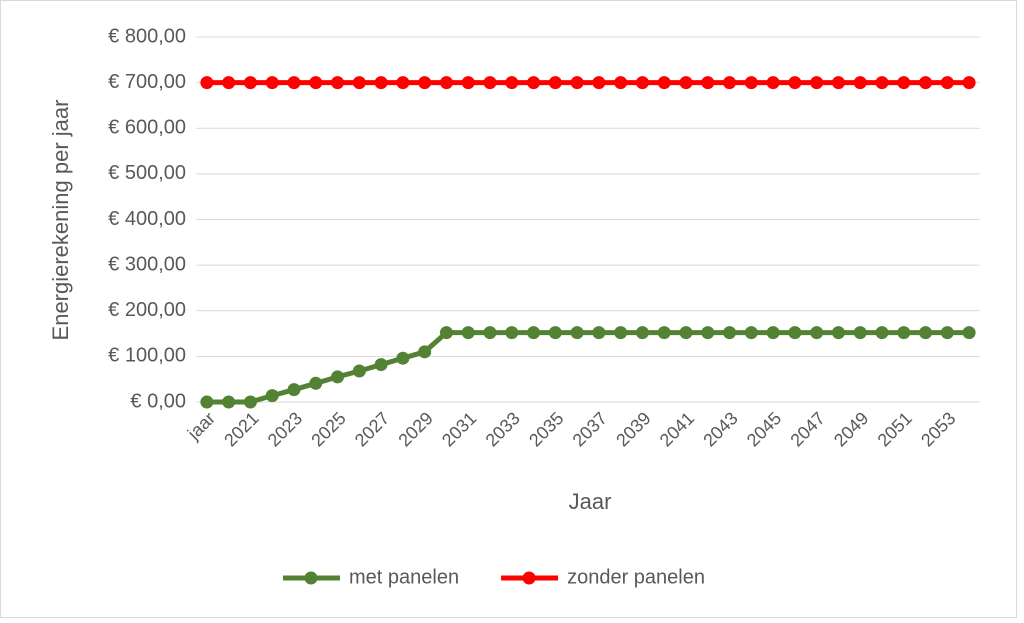 Image resolution: width=1024 pixels, height=623 pixels. What do you see at coordinates (147, 356) in the screenshot?
I see `y-tick-label: € 100,00` at bounding box center [147, 356].